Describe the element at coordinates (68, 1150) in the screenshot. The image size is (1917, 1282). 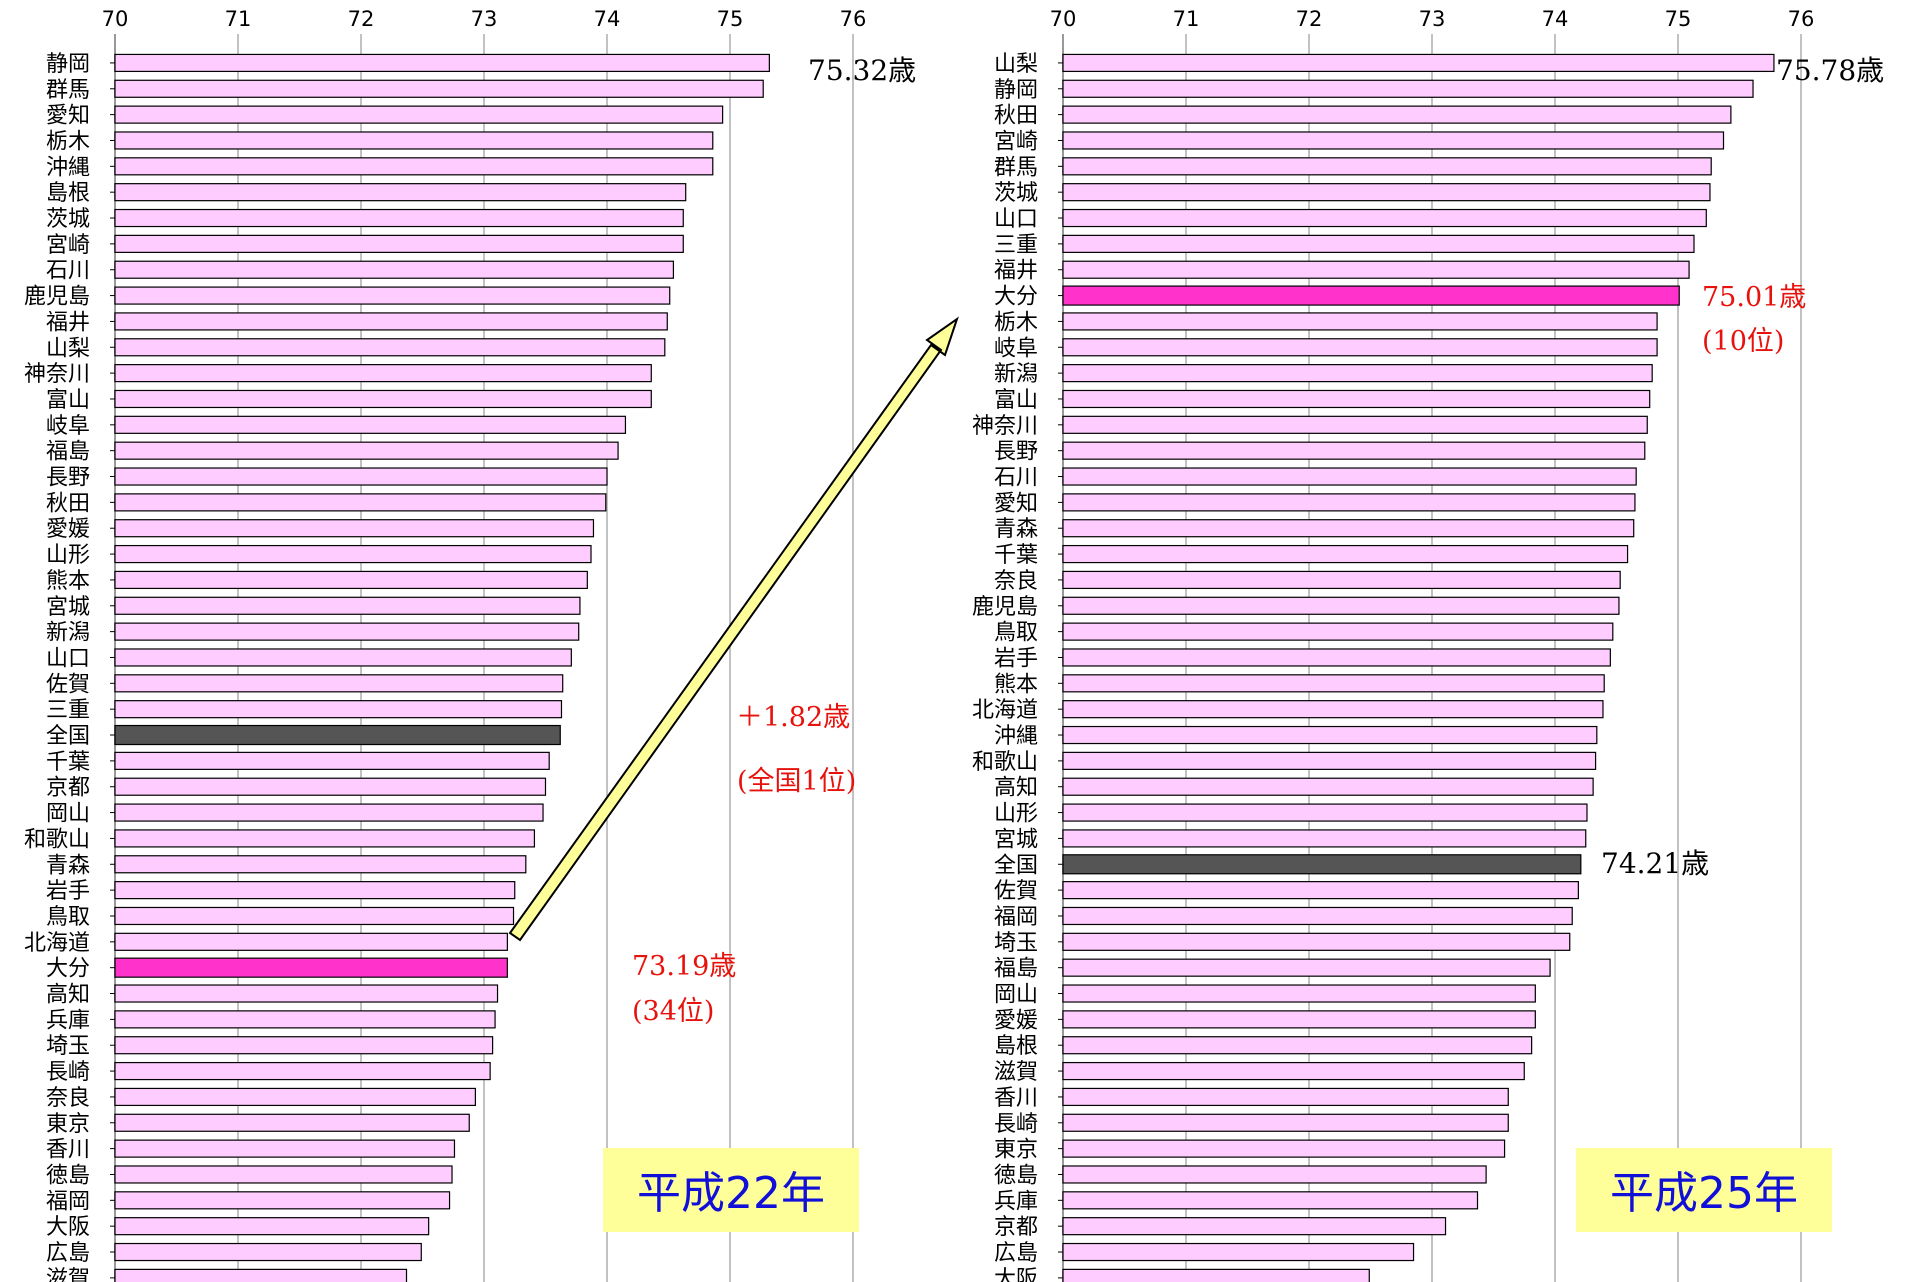
I see `left-category-label: 香川` at that location.